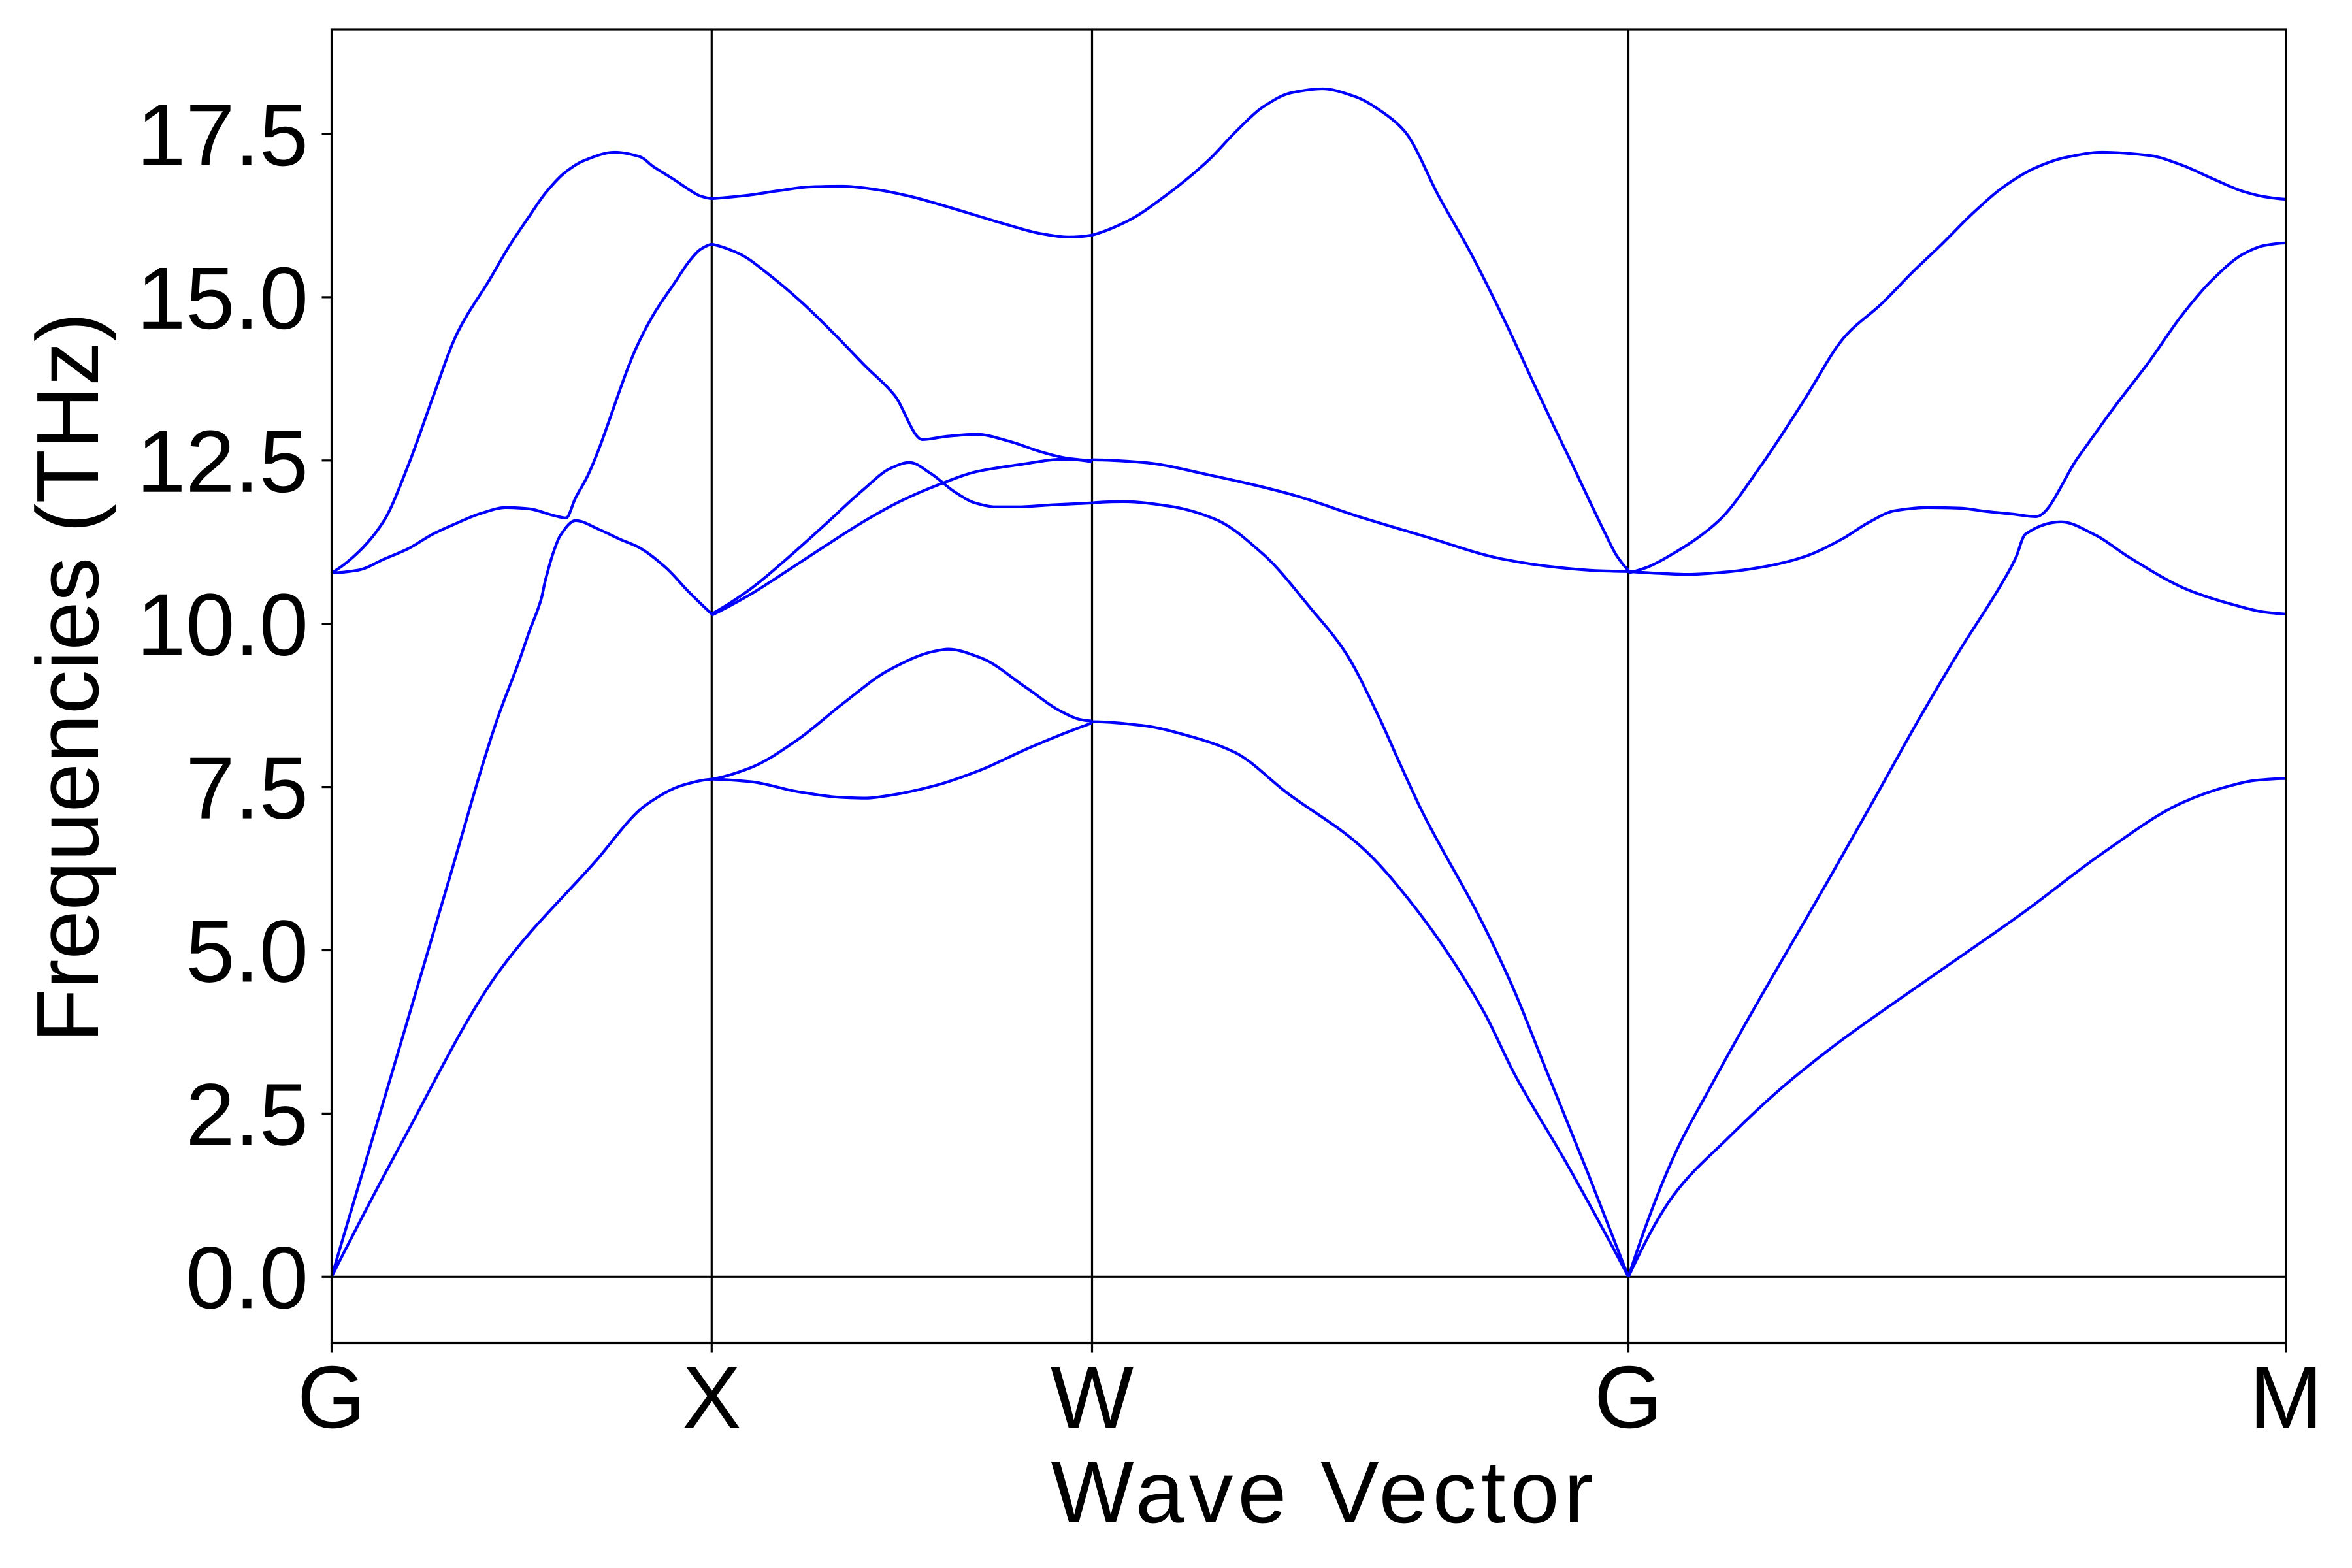 The width and height of the screenshot is (2352, 1568). I want to click on svg-text: W, so click(1092, 1397).